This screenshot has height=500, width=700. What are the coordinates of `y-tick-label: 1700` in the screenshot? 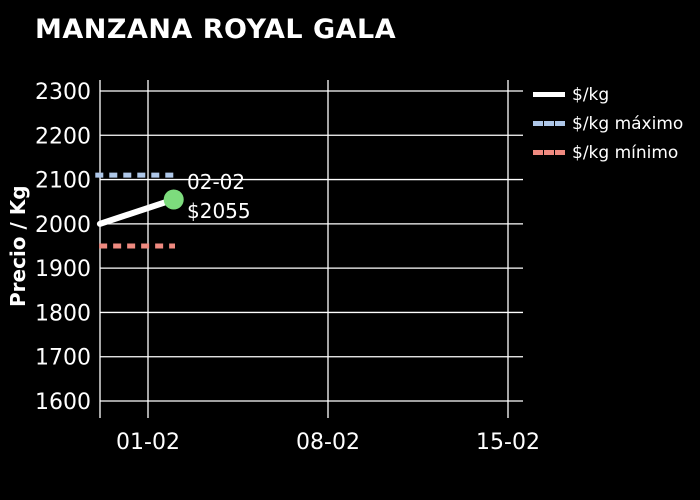 It's located at (63, 358).